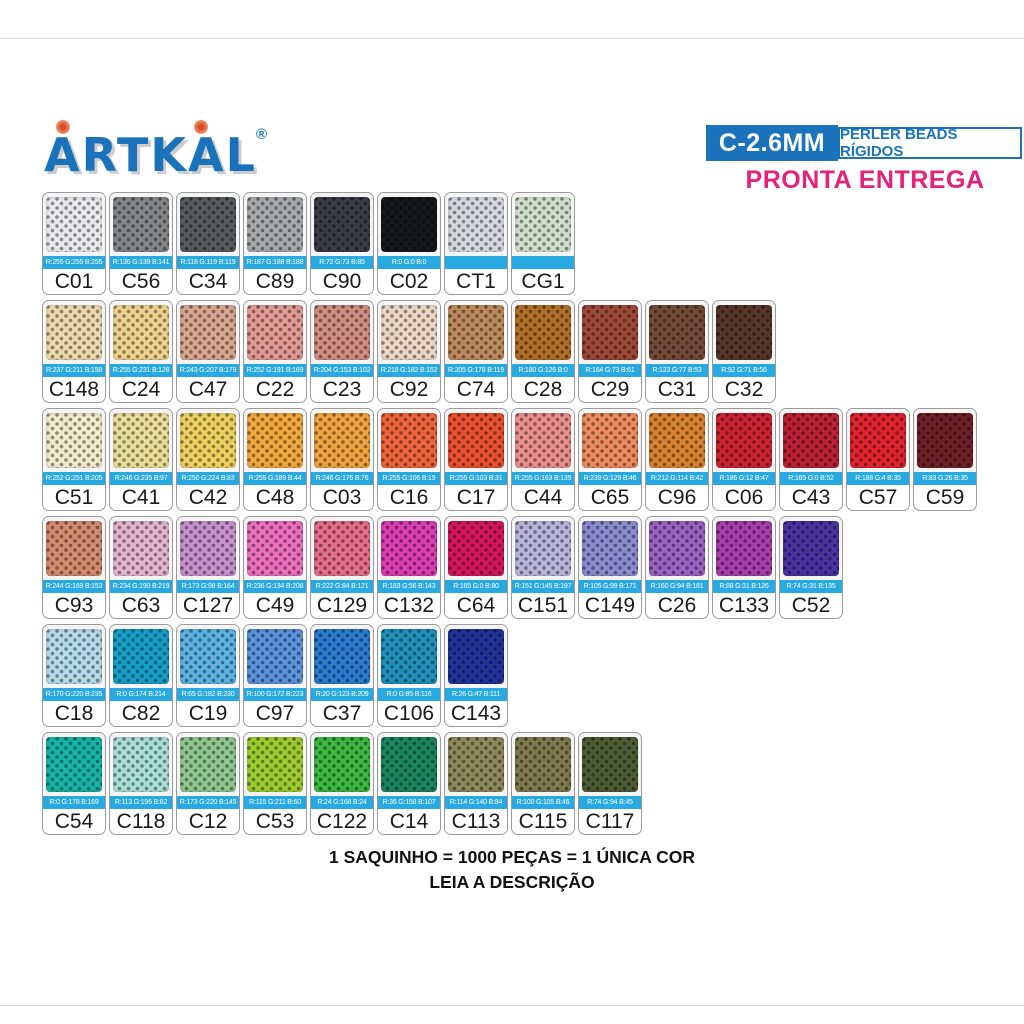  I want to click on color-code: C89, so click(275, 281).